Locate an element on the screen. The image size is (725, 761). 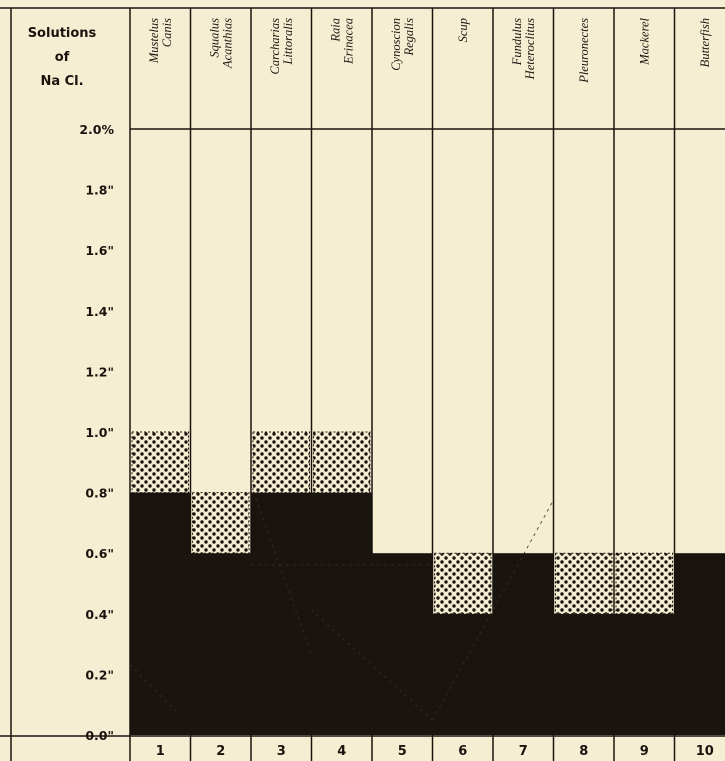
y-tick-3: 1.4" is located at coordinates (99, 311).